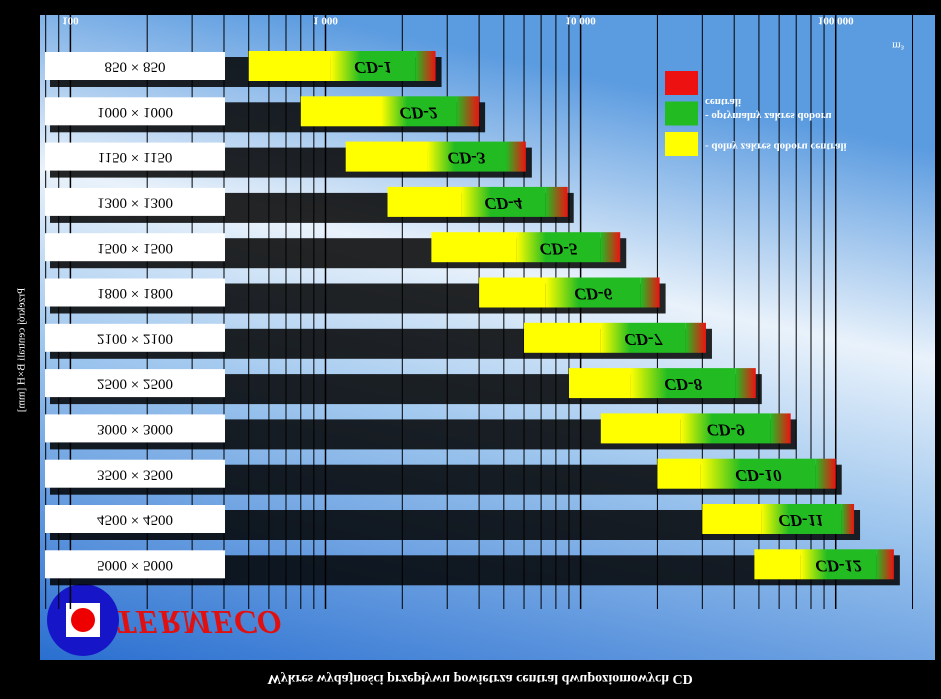 The width and height of the screenshot is (941, 699). I want to click on size-label: 1000 × 1000, so click(135, 112).